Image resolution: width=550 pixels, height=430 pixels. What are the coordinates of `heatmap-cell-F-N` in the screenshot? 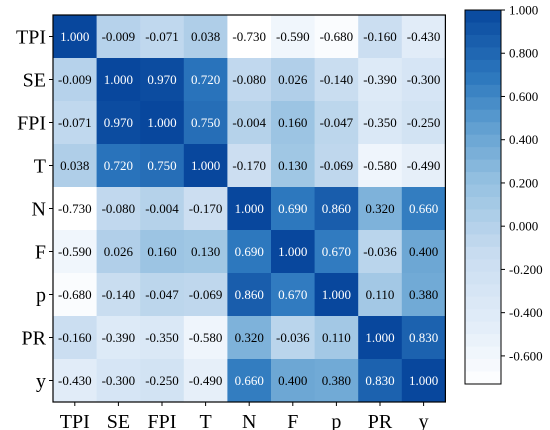 It's located at (249, 252).